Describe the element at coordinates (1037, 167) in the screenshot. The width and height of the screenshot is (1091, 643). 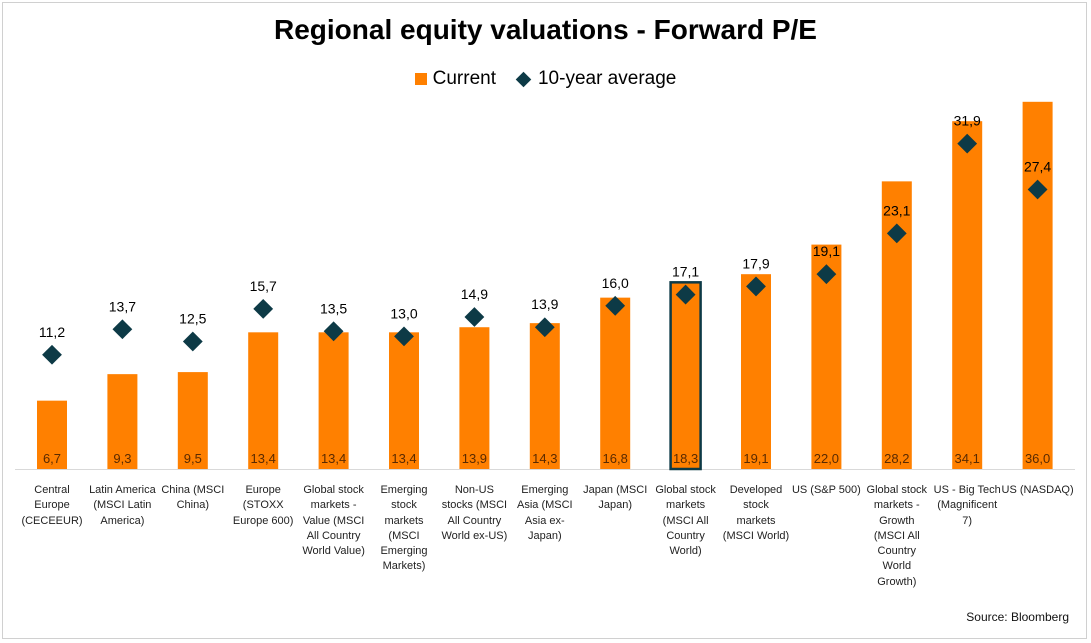
I see `avg-value-label: 27,4` at that location.